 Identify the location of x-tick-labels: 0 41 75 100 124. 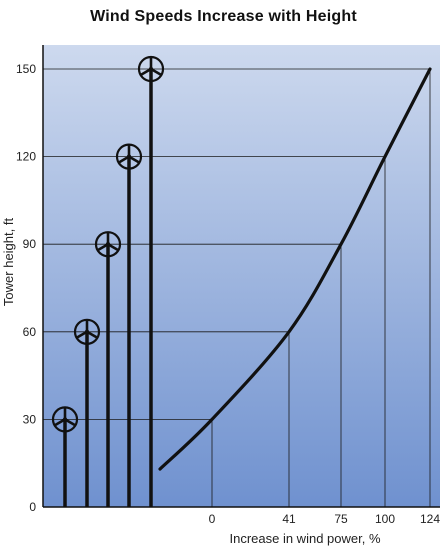
(325, 519).